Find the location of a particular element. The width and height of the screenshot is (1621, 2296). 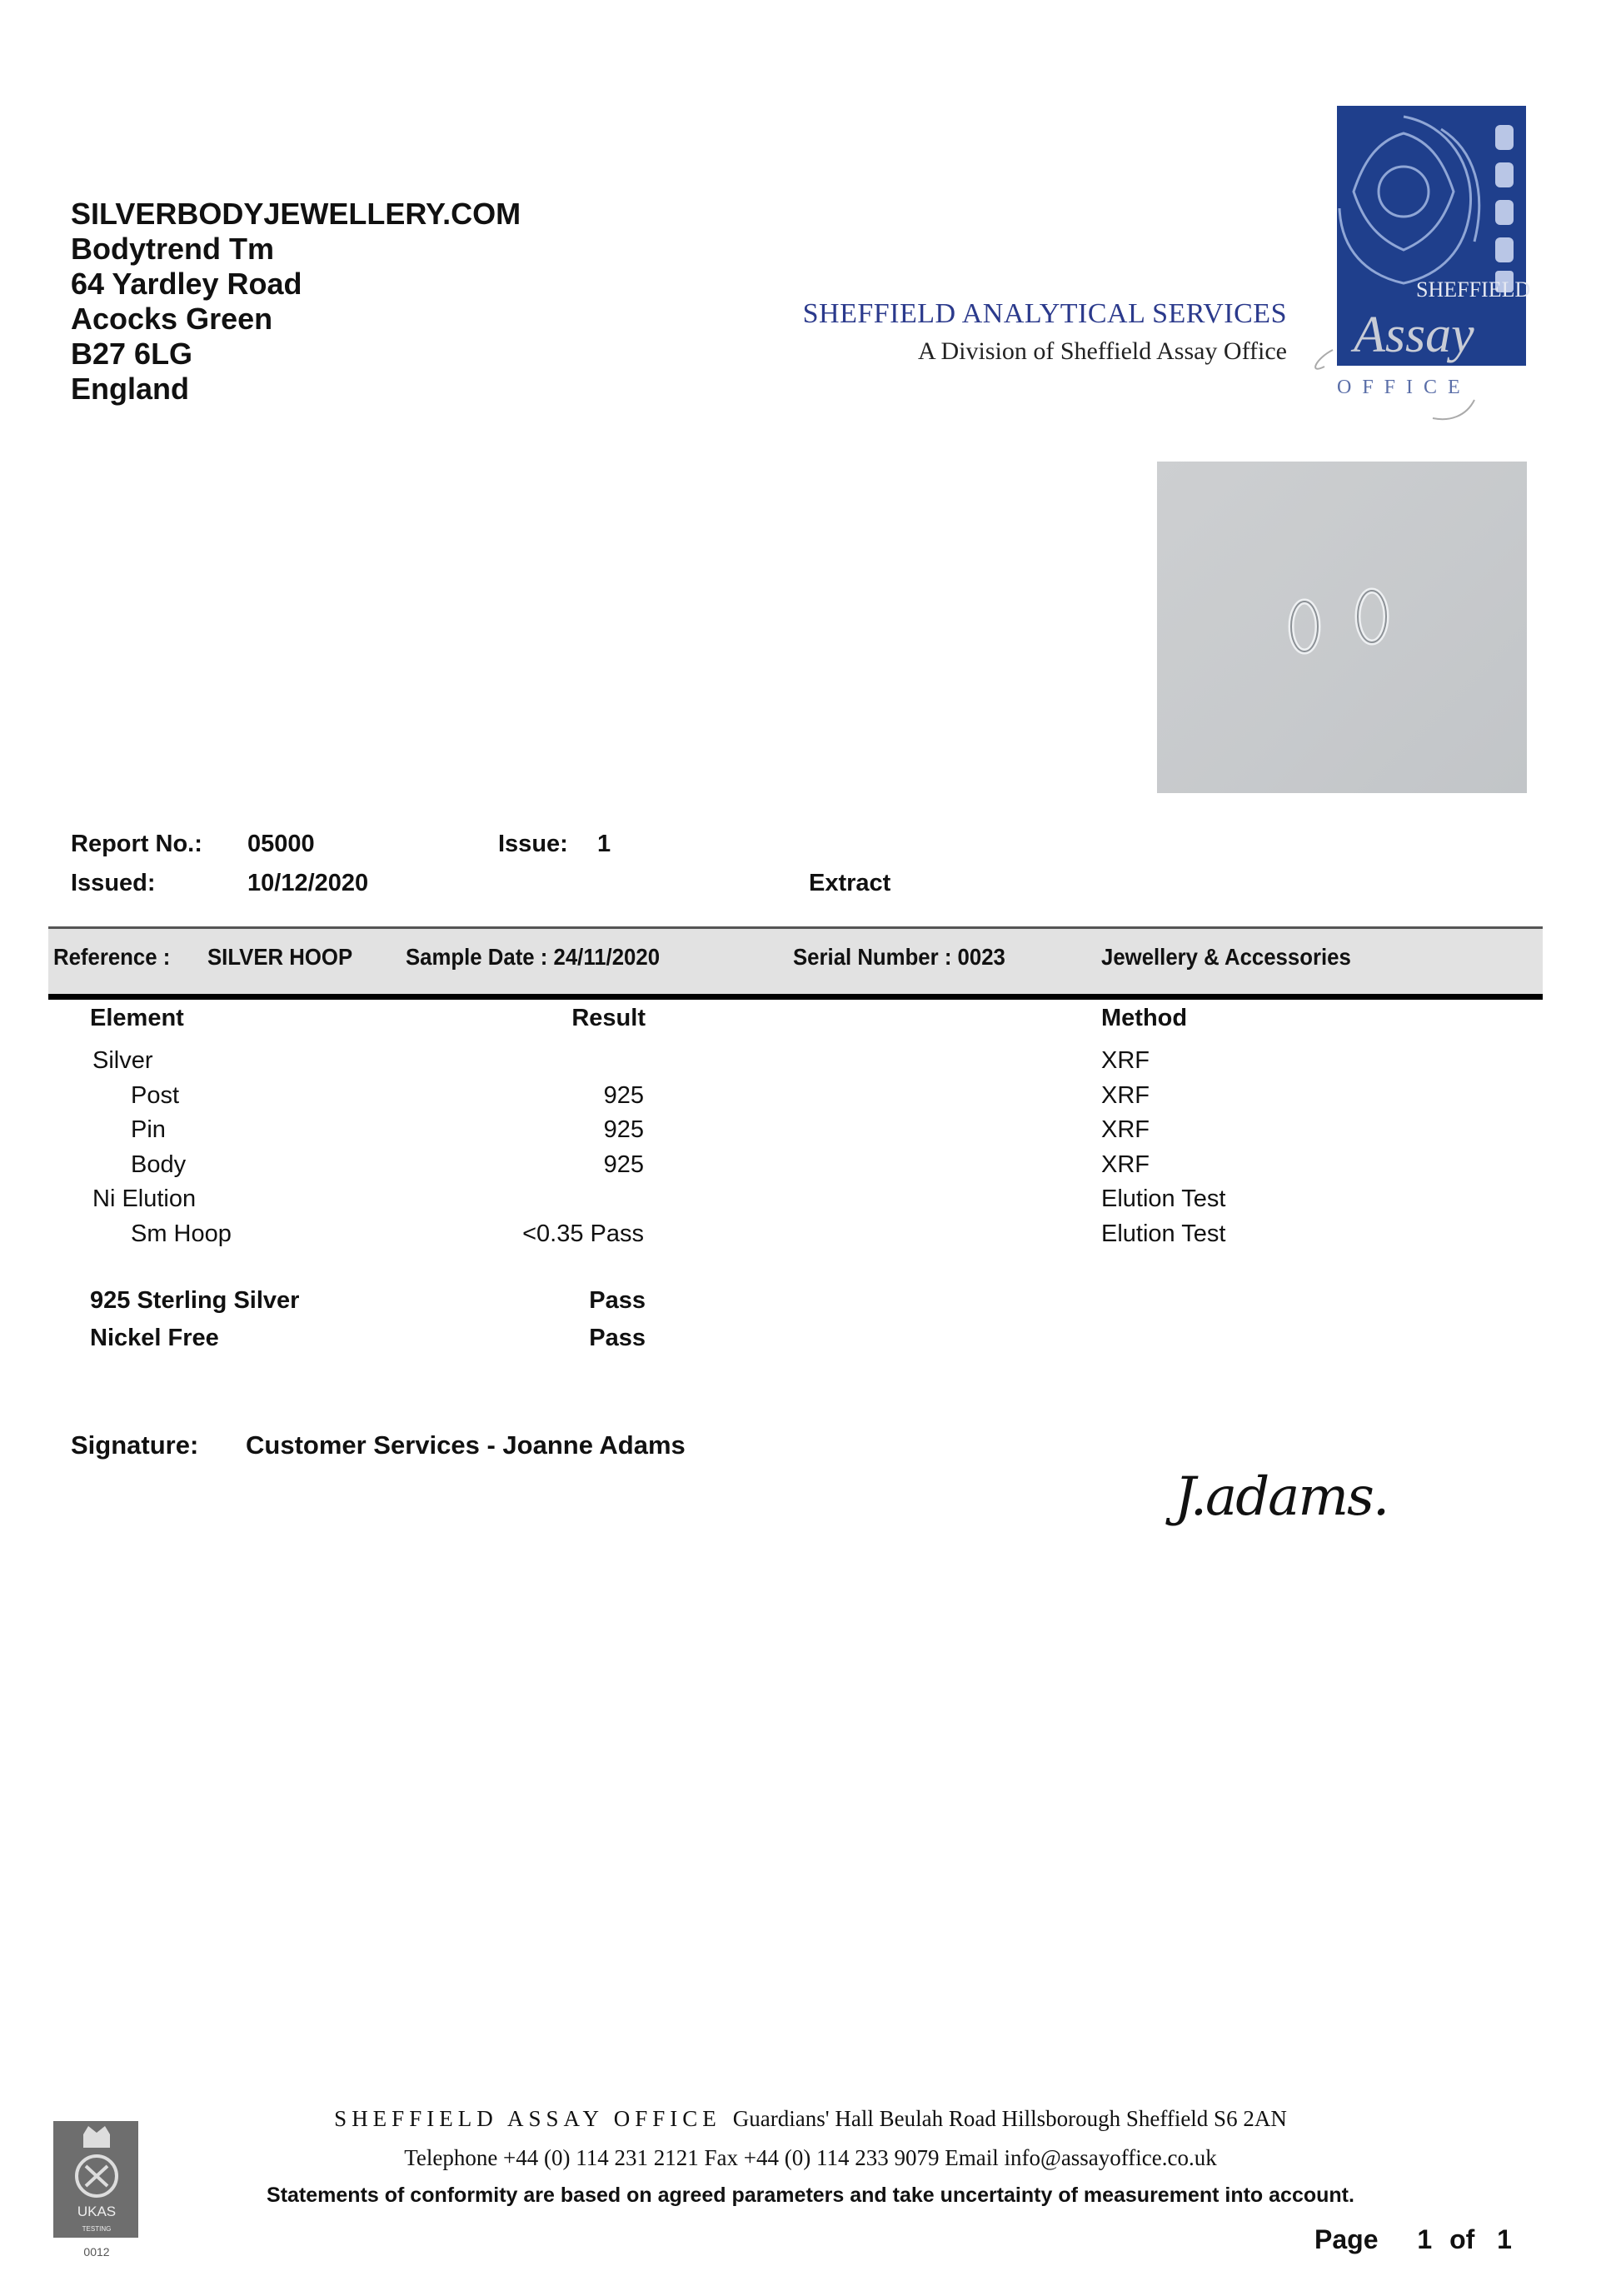

address-line: England is located at coordinates (130, 389).